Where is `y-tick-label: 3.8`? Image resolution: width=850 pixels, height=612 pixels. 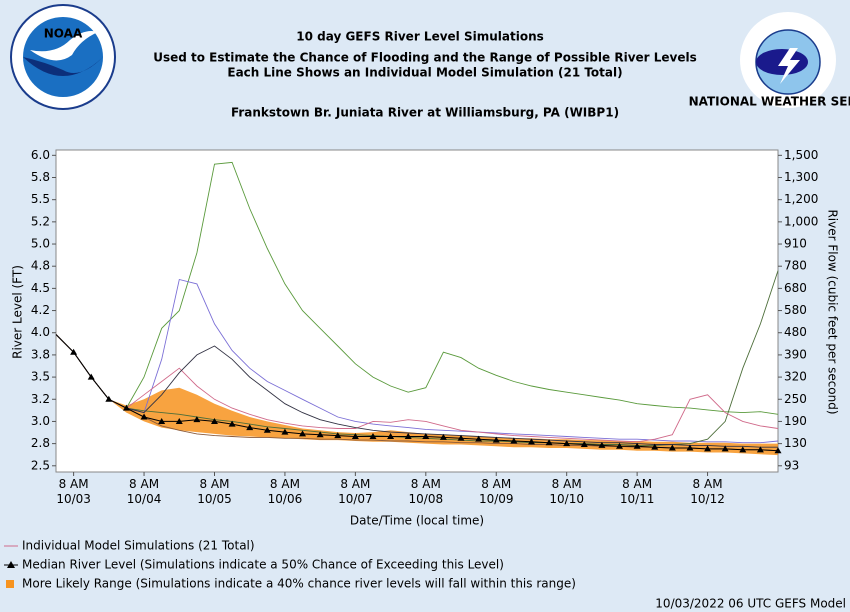
y-tick-label: 3.8 is located at coordinates (40, 354).